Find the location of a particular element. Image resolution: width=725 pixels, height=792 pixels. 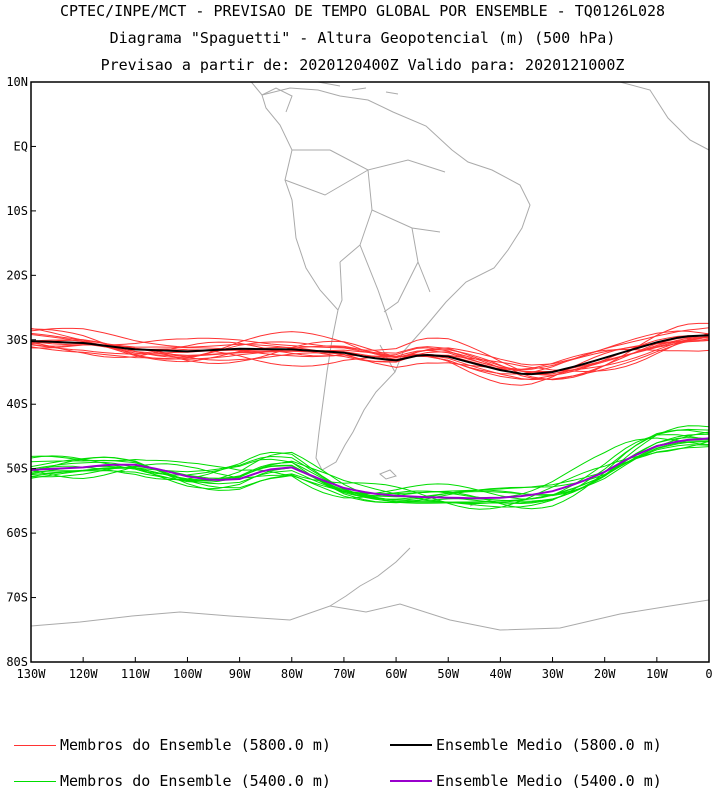

legend-label: Ensemble Medio (5400.0 m) is located at coordinates (549, 781).